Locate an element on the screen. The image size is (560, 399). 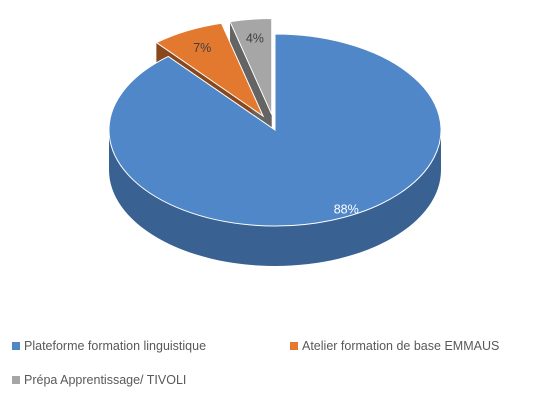
legend-label-atelier: Atelier formation de base EMMAUS is located at coordinates (401, 346).